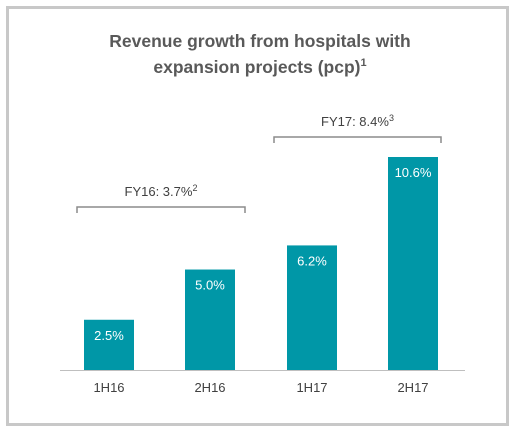 The width and height of the screenshot is (520, 436). Describe the element at coordinates (357, 121) in the screenshot. I see `bracket-label-1: FY17: 8.4%3` at that location.